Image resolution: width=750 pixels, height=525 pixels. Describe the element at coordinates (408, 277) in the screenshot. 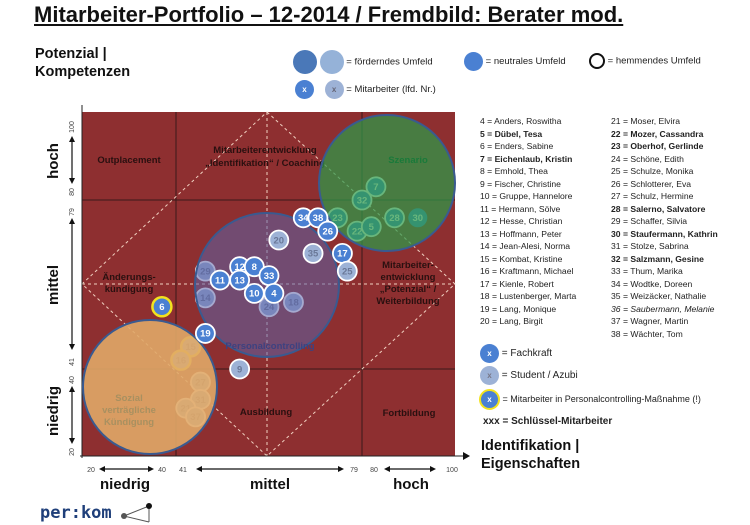

I see `zone-me-pot-2: entwicklung` at that location.